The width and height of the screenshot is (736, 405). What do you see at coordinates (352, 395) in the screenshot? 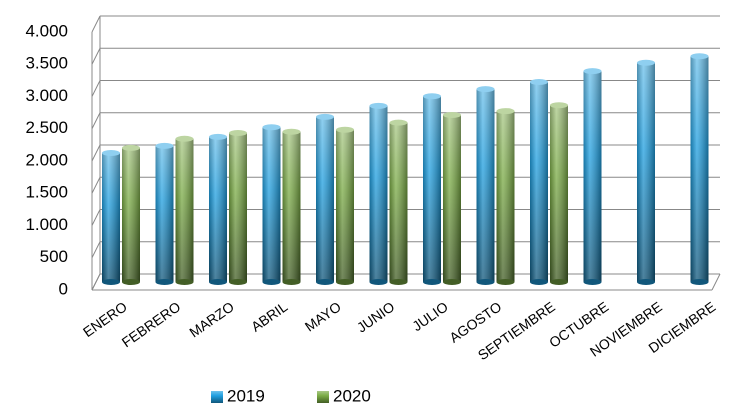
I see `legend-label: 2020` at bounding box center [352, 395].